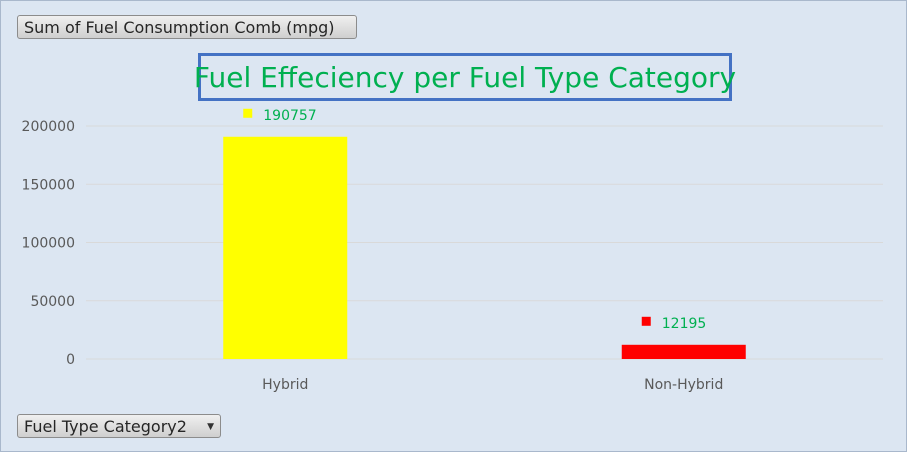 The height and width of the screenshot is (452, 907). What do you see at coordinates (48, 127) in the screenshot?
I see `y-tick-label: 200000` at bounding box center [48, 127].